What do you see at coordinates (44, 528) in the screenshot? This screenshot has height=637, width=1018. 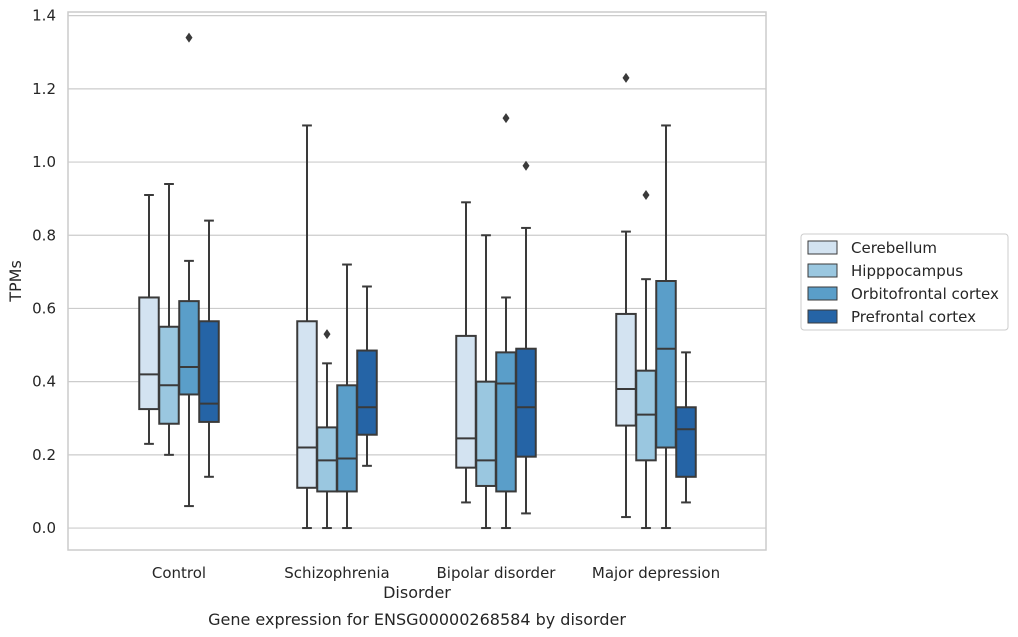 I see `y-tick-label: 0.0` at bounding box center [44, 528].